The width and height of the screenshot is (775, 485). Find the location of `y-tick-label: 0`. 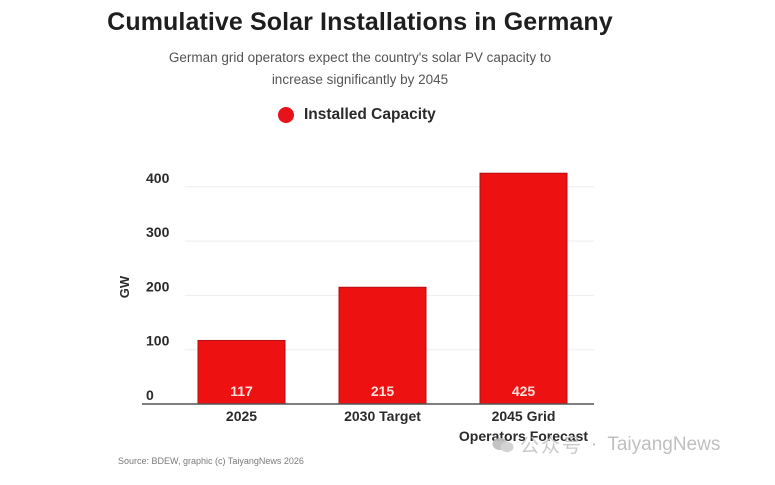

y-tick-label: 0 is located at coordinates (150, 395).